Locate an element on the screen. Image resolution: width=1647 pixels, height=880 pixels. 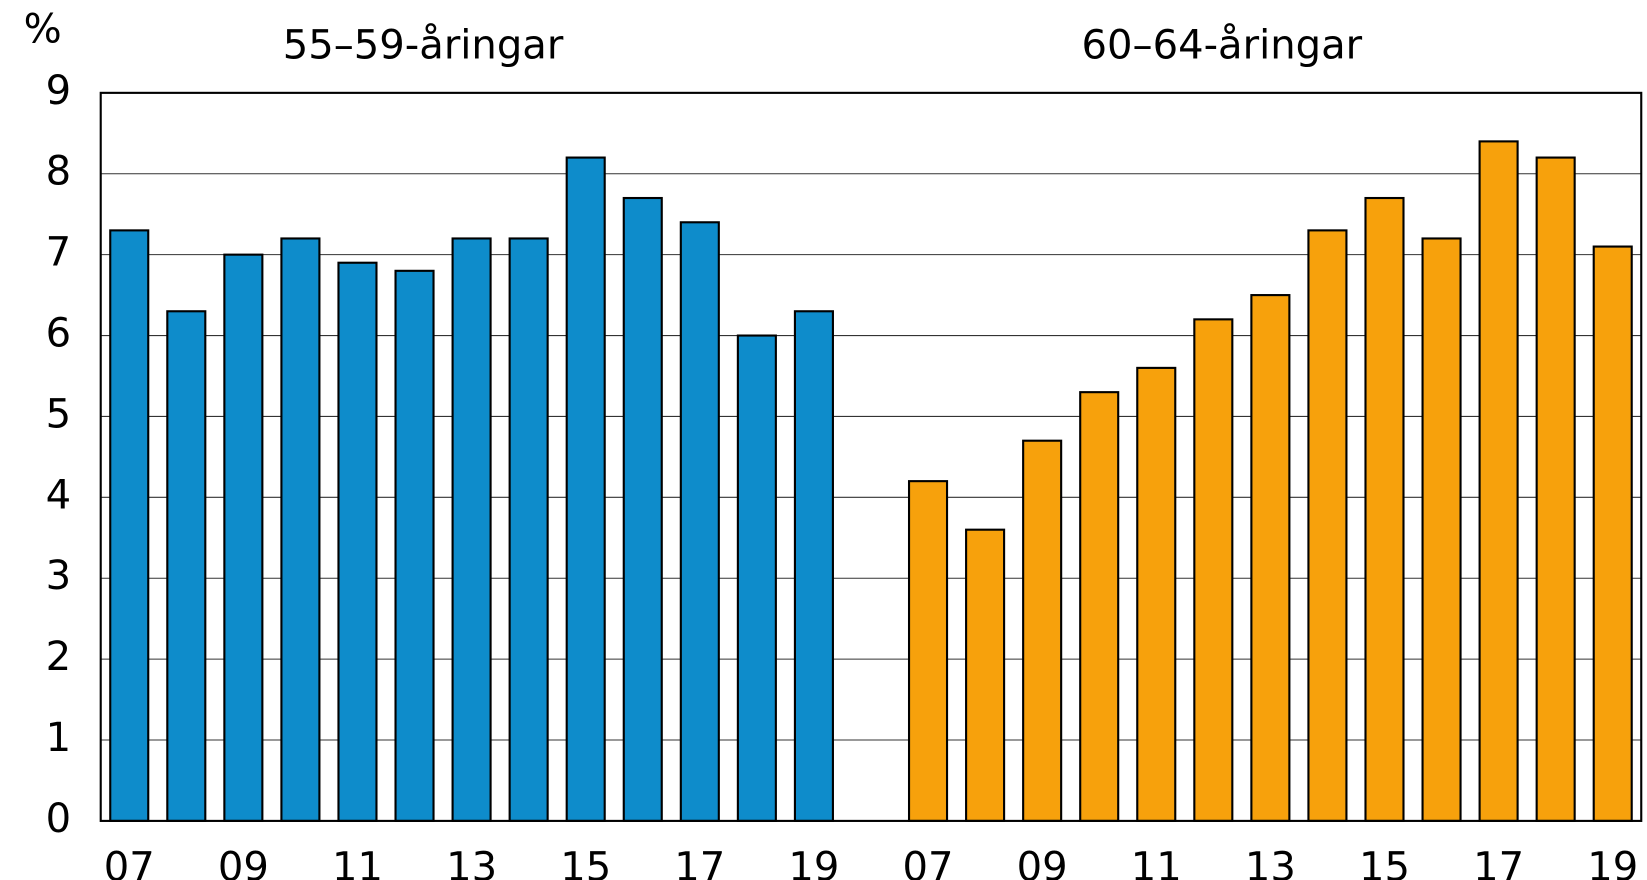
y-tick-label: 4 is located at coordinates (58, 495).